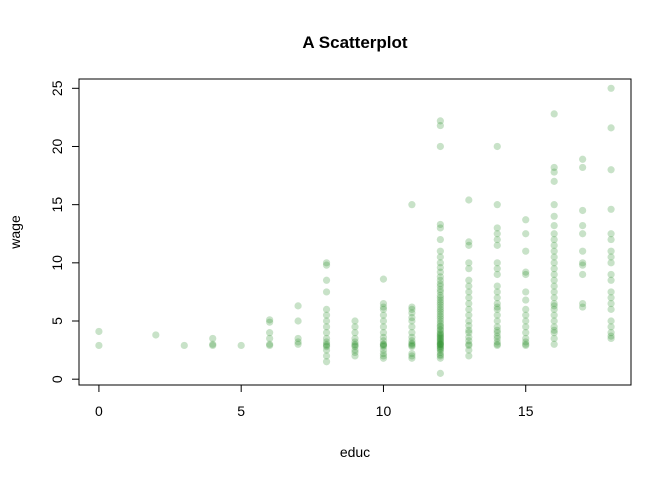  Describe the element at coordinates (64, 231) in the screenshot. I see `y-axis: 0 5 10 15 20 25` at that location.